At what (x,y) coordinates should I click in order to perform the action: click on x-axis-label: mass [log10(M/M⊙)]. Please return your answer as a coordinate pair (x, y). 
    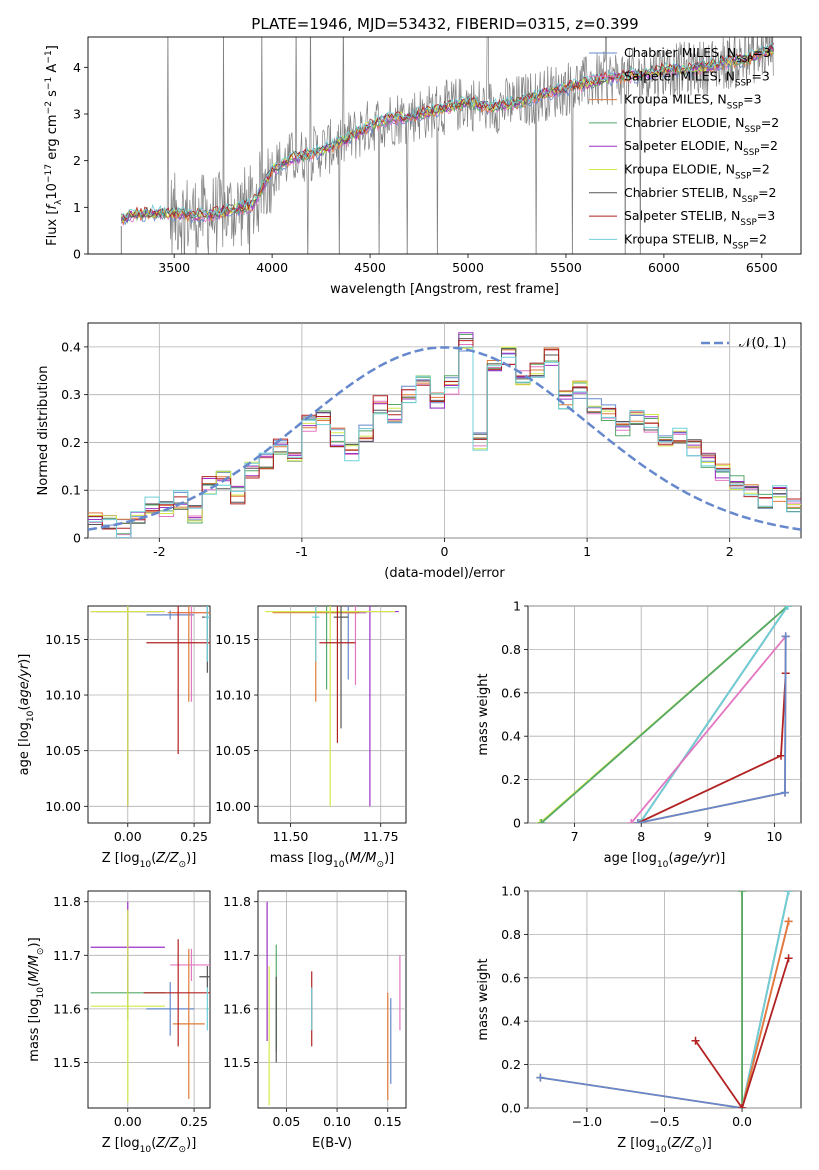
    Looking at the image, I should click on (332, 860).